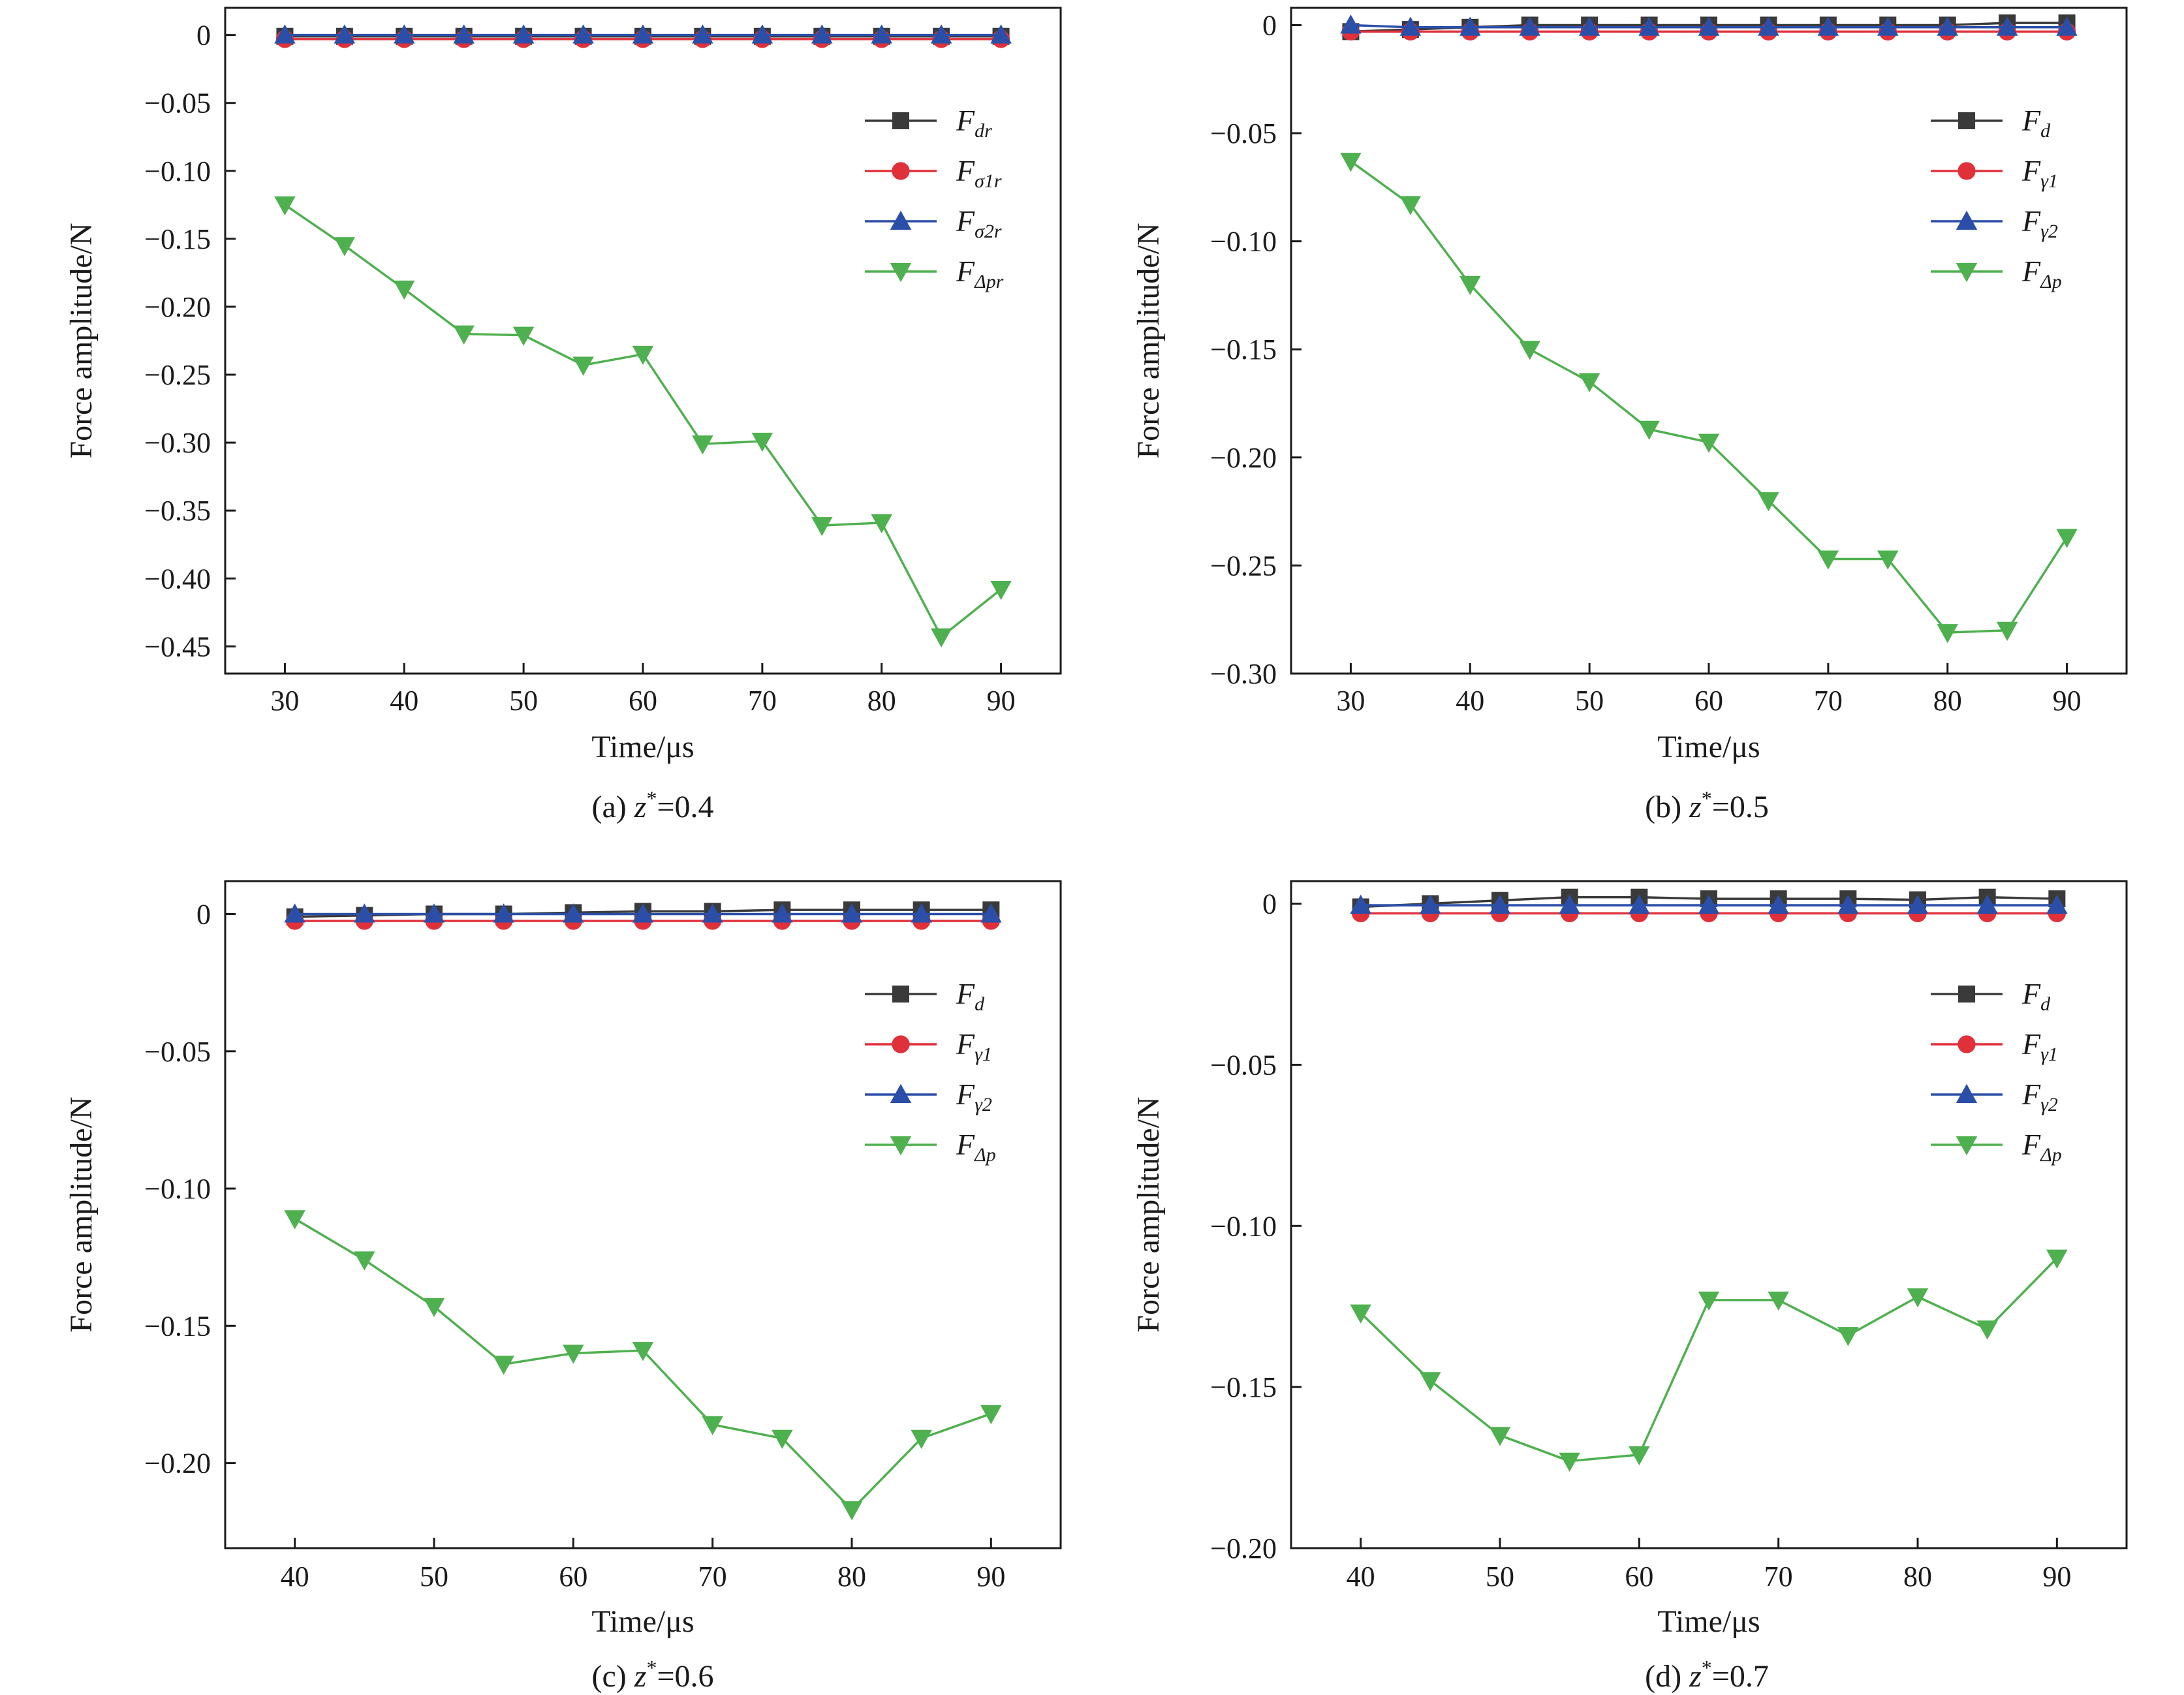 The width and height of the screenshot is (2184, 1695). I want to click on x-tick-label: 30, so click(1350, 701).